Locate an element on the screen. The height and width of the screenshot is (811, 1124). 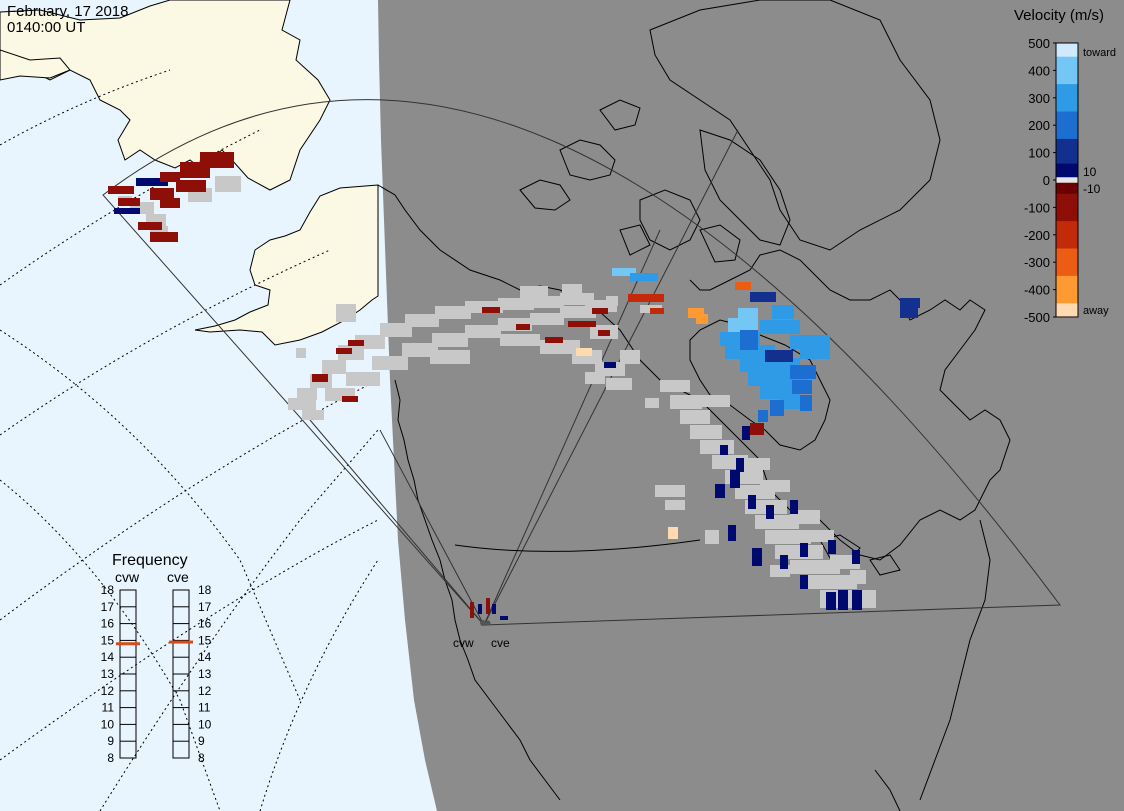
frequency-scale-cve: 18 17 16 15 14 13 12 11 10 9 8 is located at coordinates (190, 674).